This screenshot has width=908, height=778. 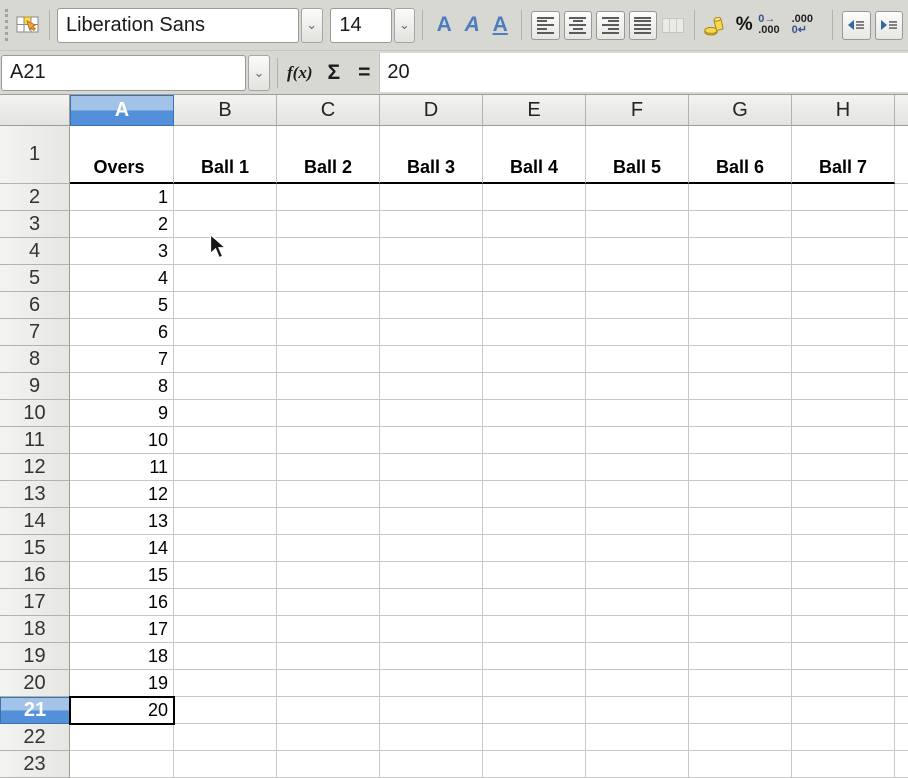 I want to click on cell-F22, so click(x=637, y=737).